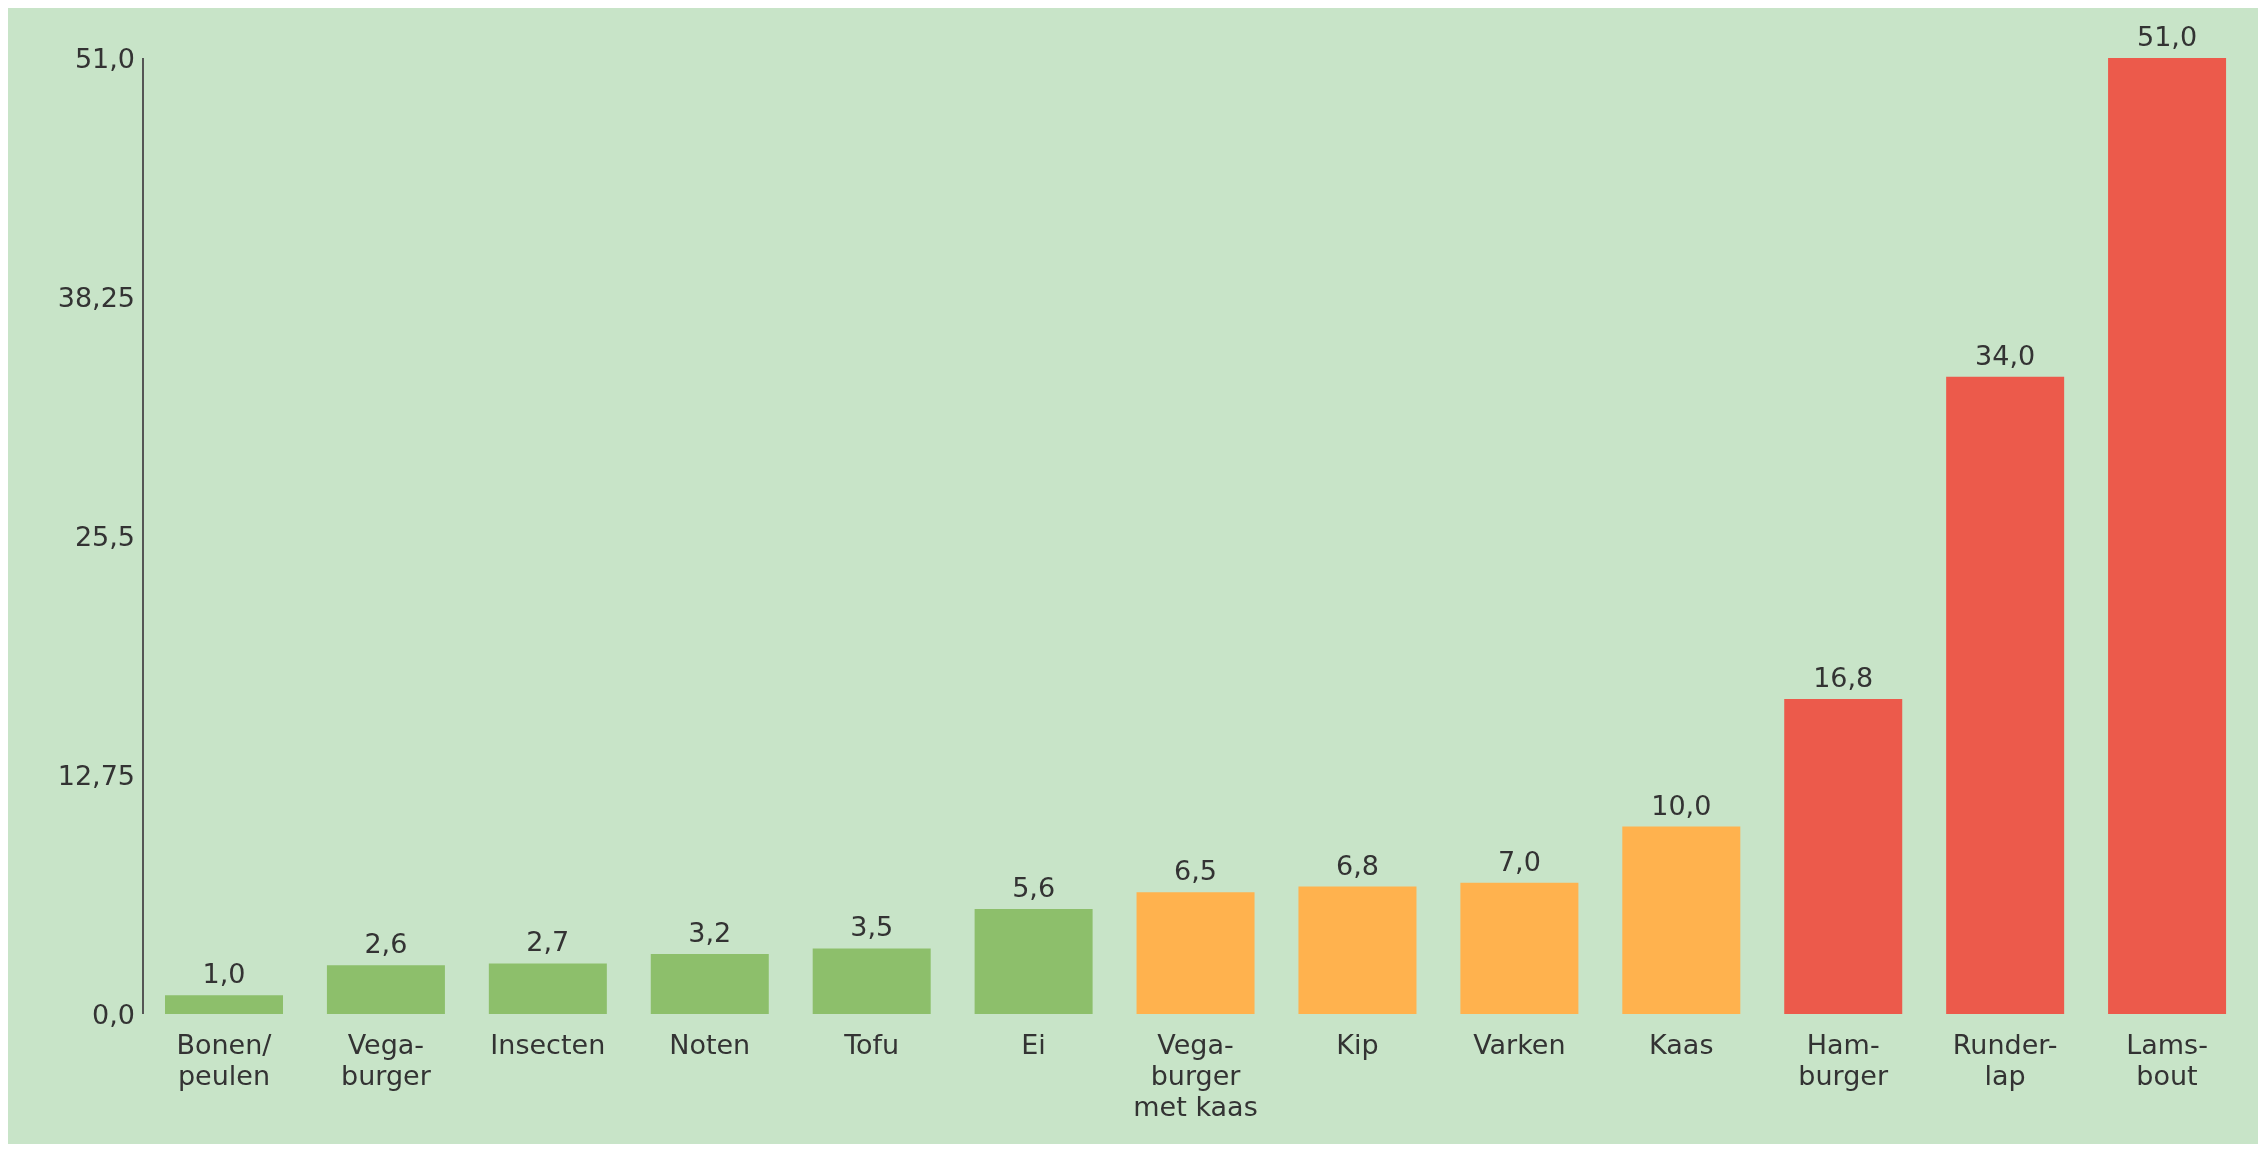 The height and width of the screenshot is (1152, 2266). I want to click on data-label: 10,0, so click(1681, 805).